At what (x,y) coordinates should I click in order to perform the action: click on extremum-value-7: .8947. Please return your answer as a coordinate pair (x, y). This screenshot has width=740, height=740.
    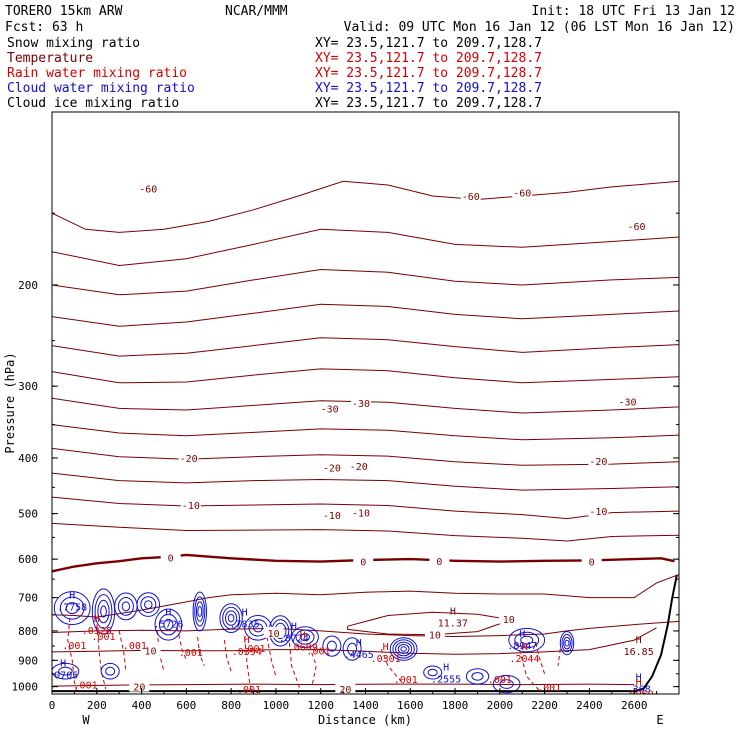
    Looking at the image, I should click on (522, 646).